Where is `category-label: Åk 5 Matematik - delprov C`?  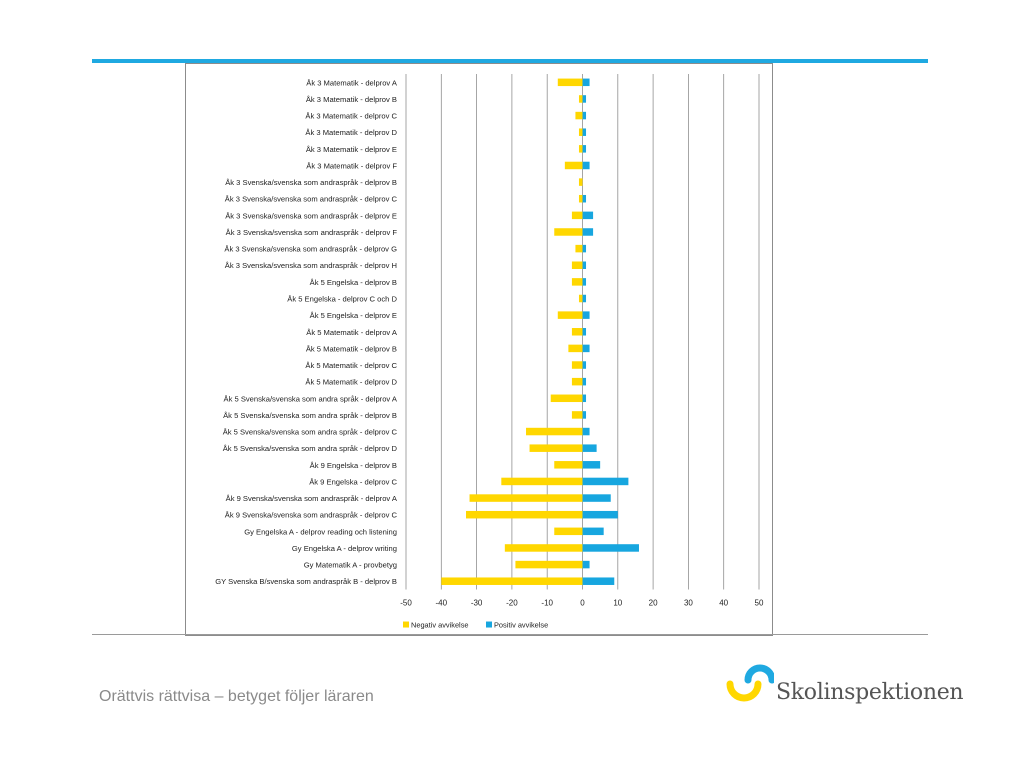
category-label: Åk 5 Matematik - delprov C is located at coordinates (351, 365).